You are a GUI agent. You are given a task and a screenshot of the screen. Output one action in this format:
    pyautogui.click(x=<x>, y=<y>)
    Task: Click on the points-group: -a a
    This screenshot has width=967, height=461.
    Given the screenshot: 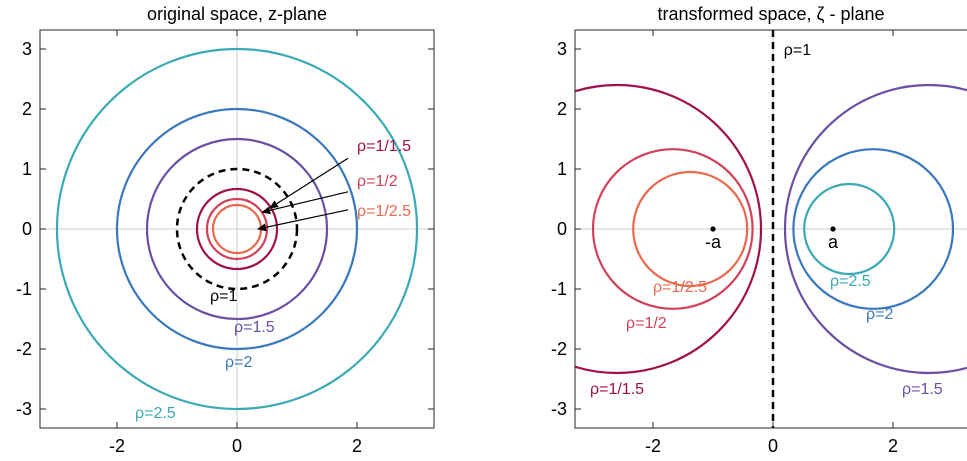 What is the action you would take?
    pyautogui.click(x=772, y=239)
    